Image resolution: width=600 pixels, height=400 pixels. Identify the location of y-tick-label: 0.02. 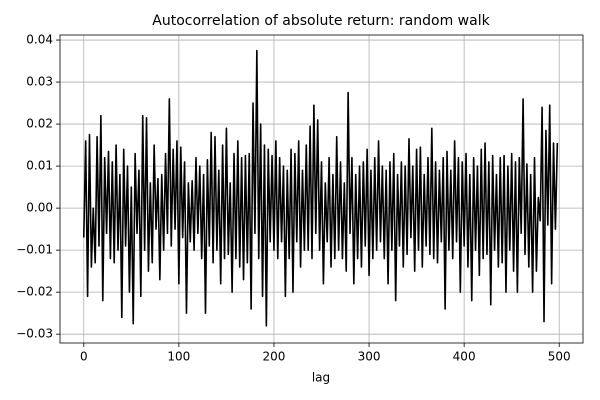
(39, 124).